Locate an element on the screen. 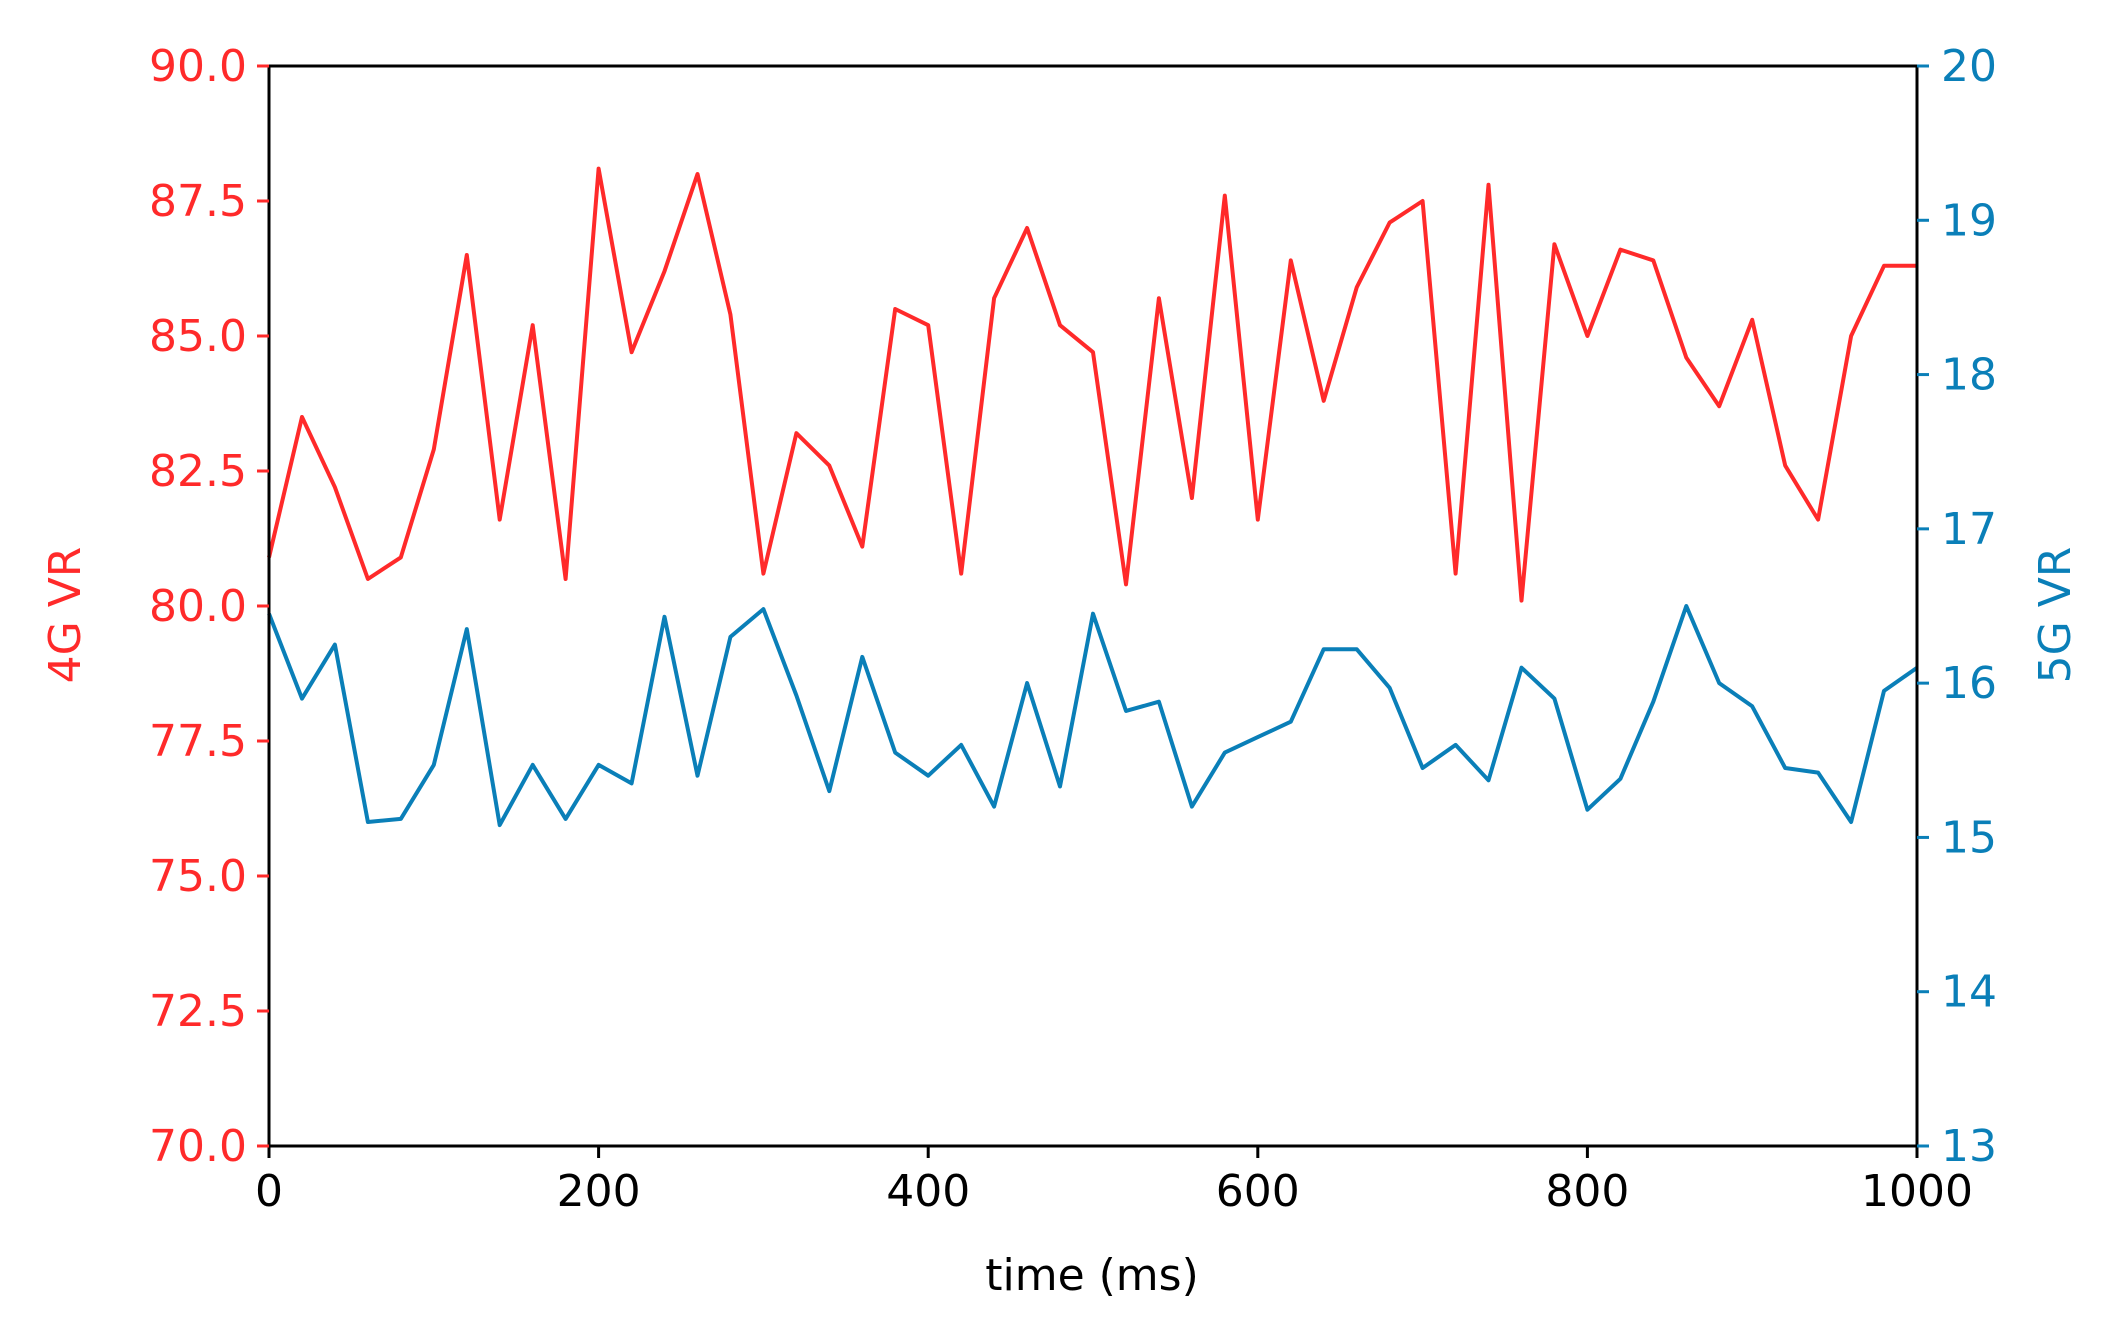  right-y-axis-label: 5G VR is located at coordinates (2055, 615).